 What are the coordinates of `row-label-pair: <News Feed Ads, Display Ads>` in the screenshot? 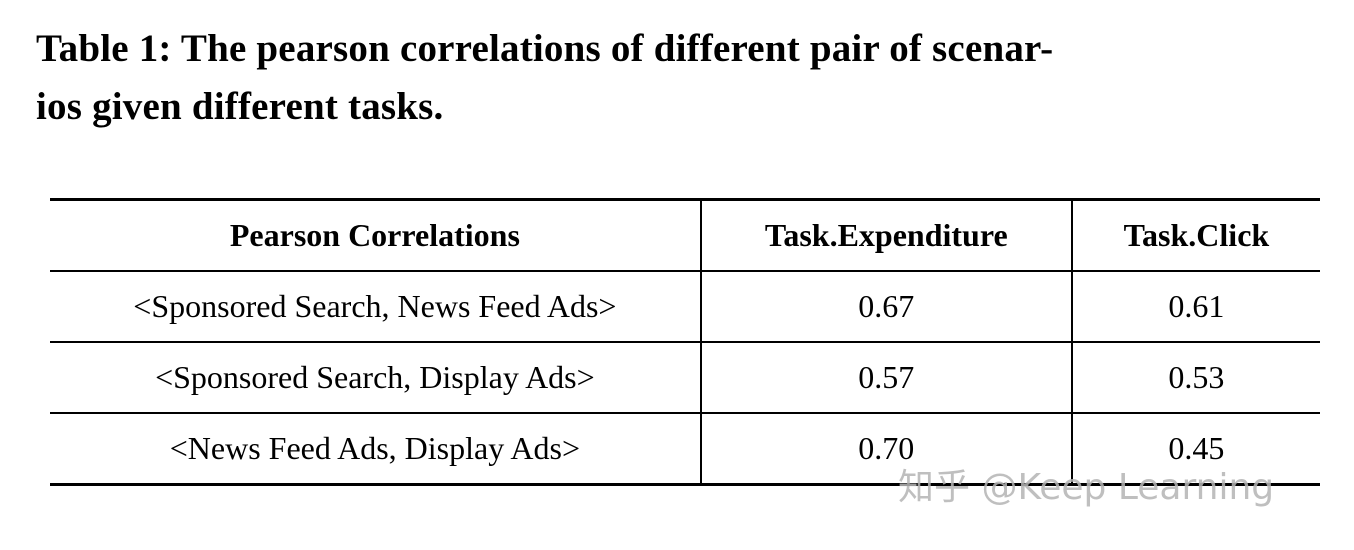 It's located at (375, 448).